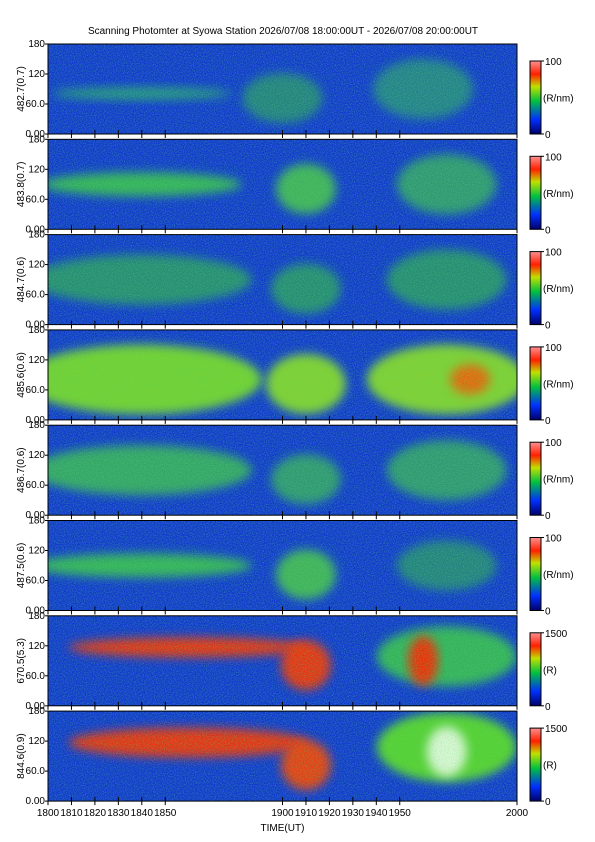 The image size is (595, 842). What do you see at coordinates (21, 89) in the screenshot?
I see `y-axis-label: 482.7(0.7)` at bounding box center [21, 89].